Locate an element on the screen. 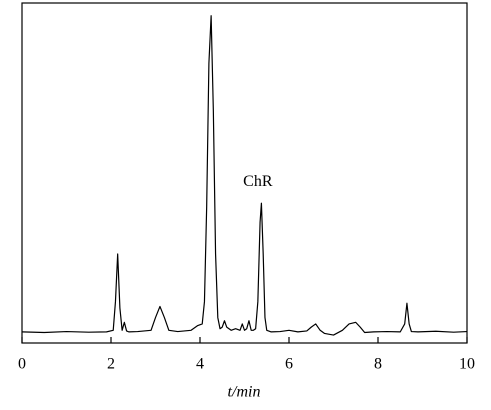  x-tick-label: 2 is located at coordinates (111, 364).